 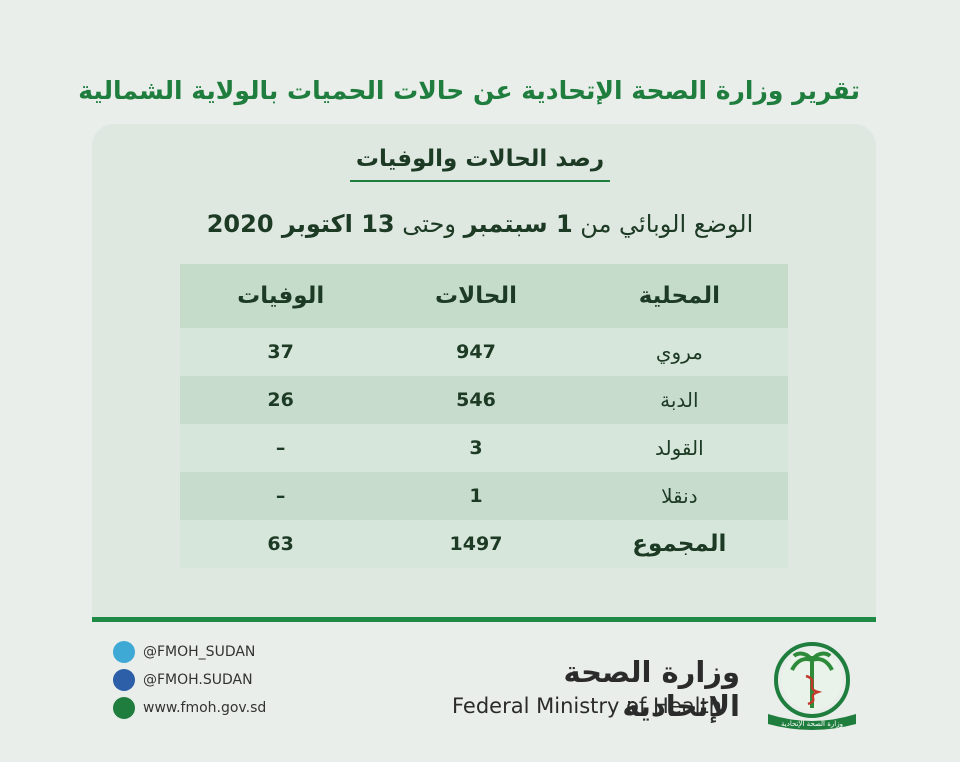 I want to click on logo-snake, so click(x=814, y=690).